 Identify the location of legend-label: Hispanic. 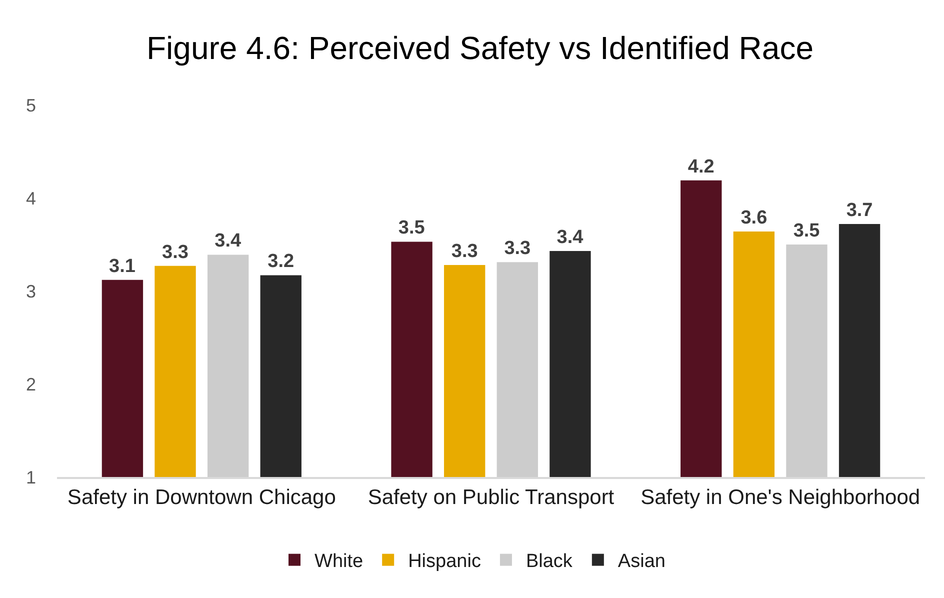
(444, 561).